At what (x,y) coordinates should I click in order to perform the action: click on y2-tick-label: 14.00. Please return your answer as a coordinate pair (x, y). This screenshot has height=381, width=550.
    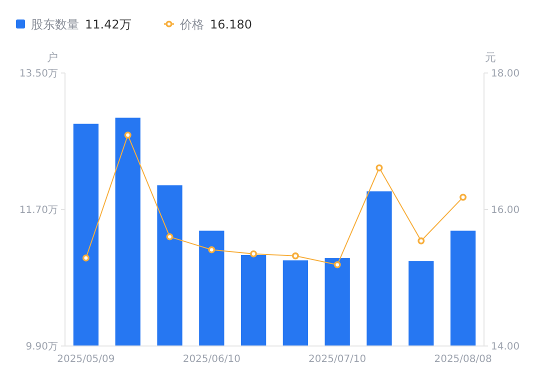
    Looking at the image, I should click on (505, 347).